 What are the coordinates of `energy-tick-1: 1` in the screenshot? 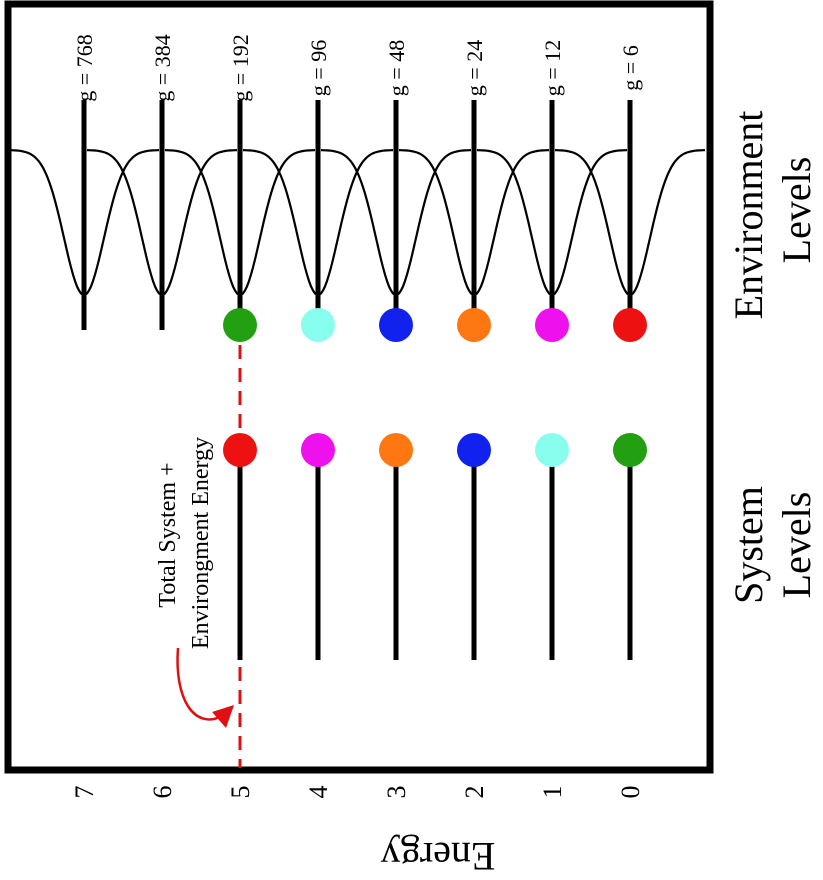 It's located at (552, 792).